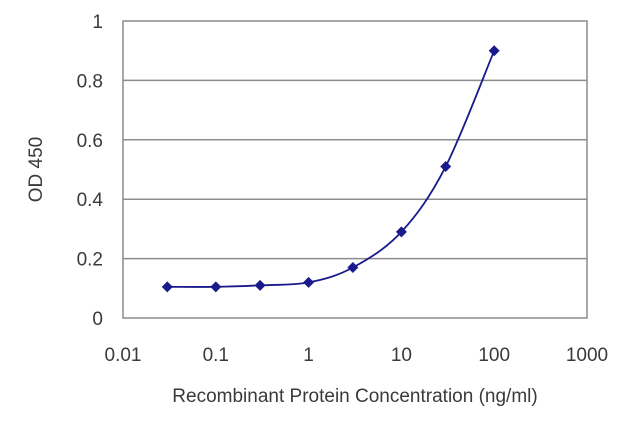 The height and width of the screenshot is (427, 640). I want to click on y-tick-label: 0.4, so click(90, 200).